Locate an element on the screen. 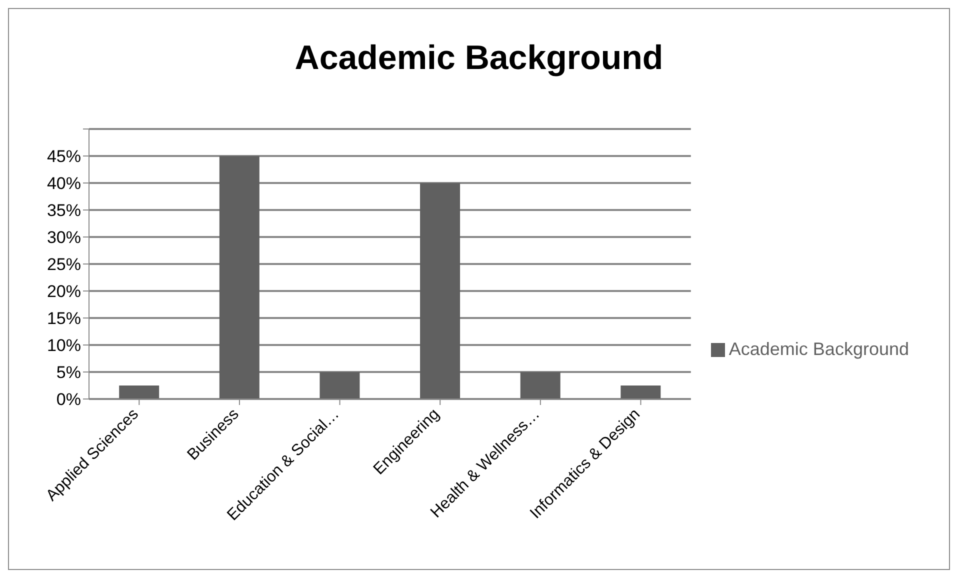 The image size is (959, 580). y-tick-label: 35% is located at coordinates (63, 210).